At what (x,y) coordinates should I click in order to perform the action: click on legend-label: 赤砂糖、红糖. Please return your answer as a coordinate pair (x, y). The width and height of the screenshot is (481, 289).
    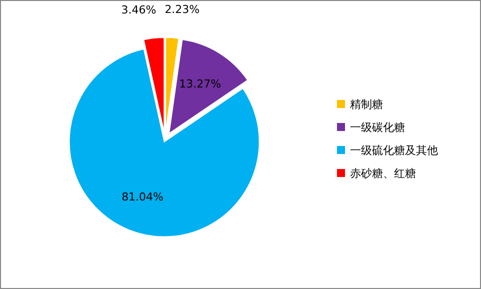
    Looking at the image, I should click on (383, 173).